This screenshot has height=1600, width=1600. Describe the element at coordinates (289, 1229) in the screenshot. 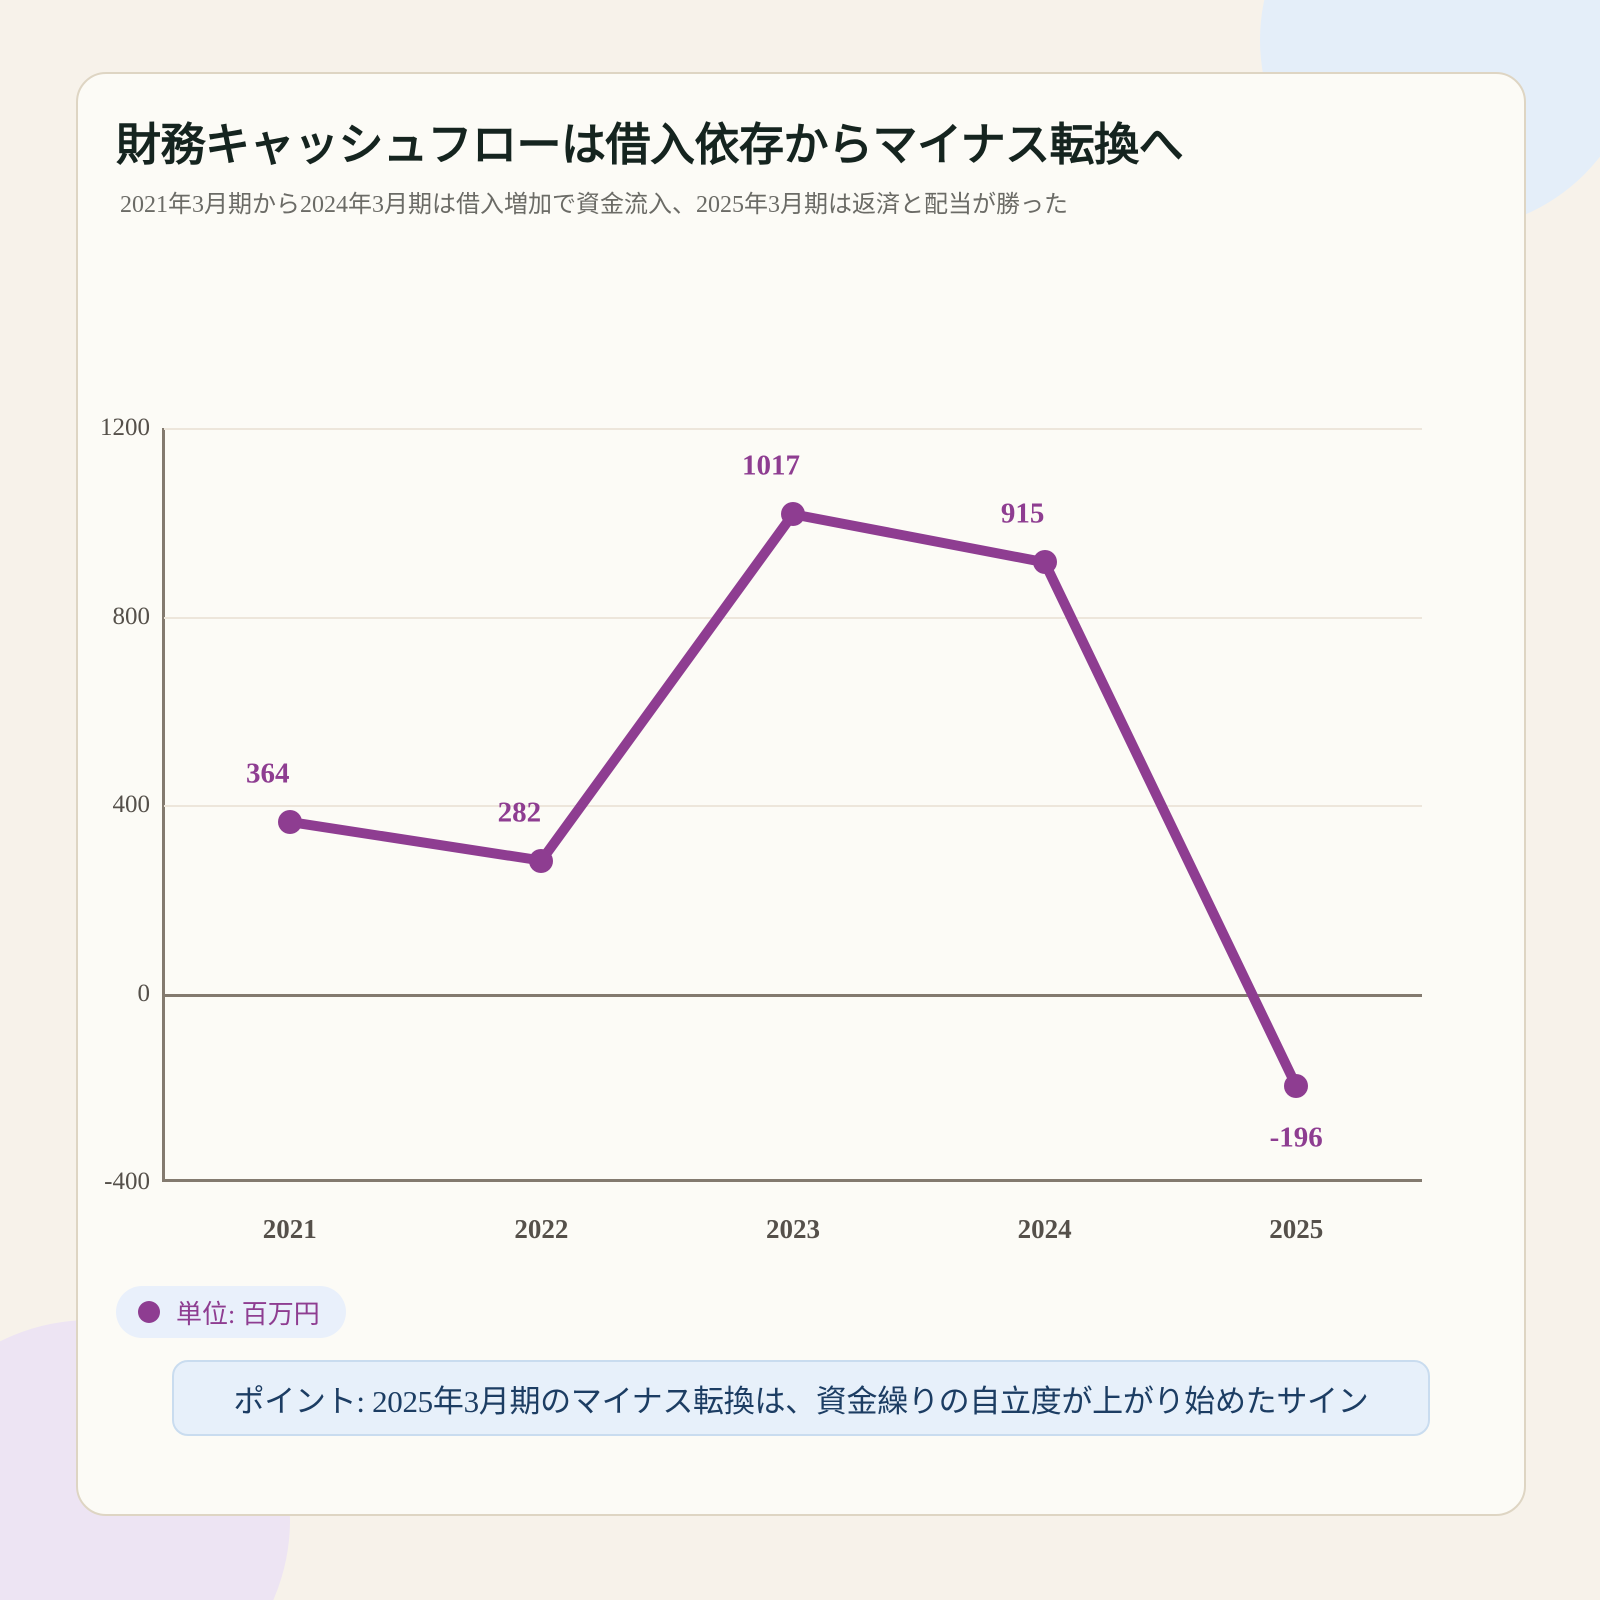

I see `x-axis-tick-label: 2021` at that location.